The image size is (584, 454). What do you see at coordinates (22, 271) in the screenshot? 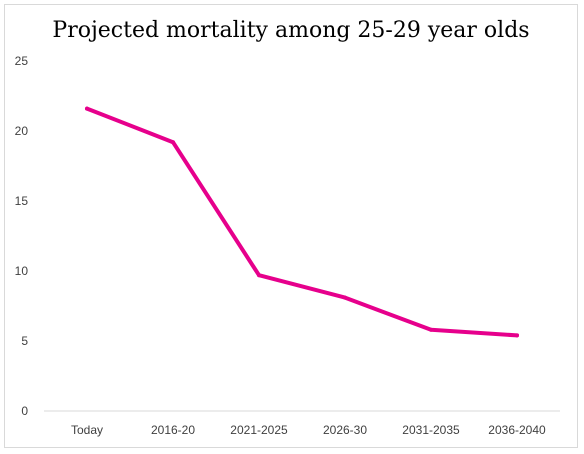
I see `y-tick-label: 10` at bounding box center [22, 271].